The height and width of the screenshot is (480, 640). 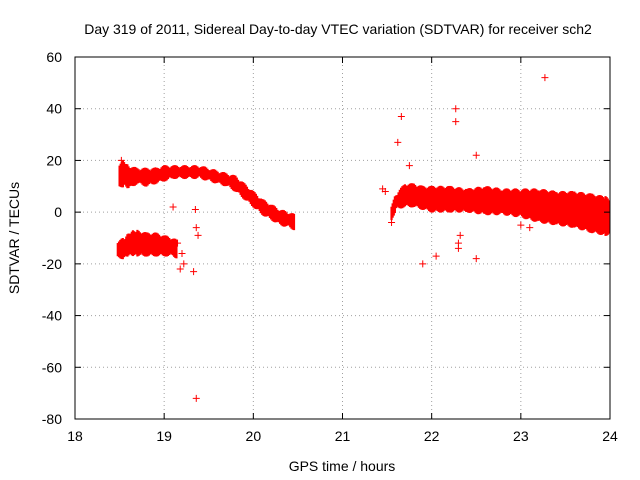 I want to click on x-tick-label-24: 24, so click(x=610, y=436).